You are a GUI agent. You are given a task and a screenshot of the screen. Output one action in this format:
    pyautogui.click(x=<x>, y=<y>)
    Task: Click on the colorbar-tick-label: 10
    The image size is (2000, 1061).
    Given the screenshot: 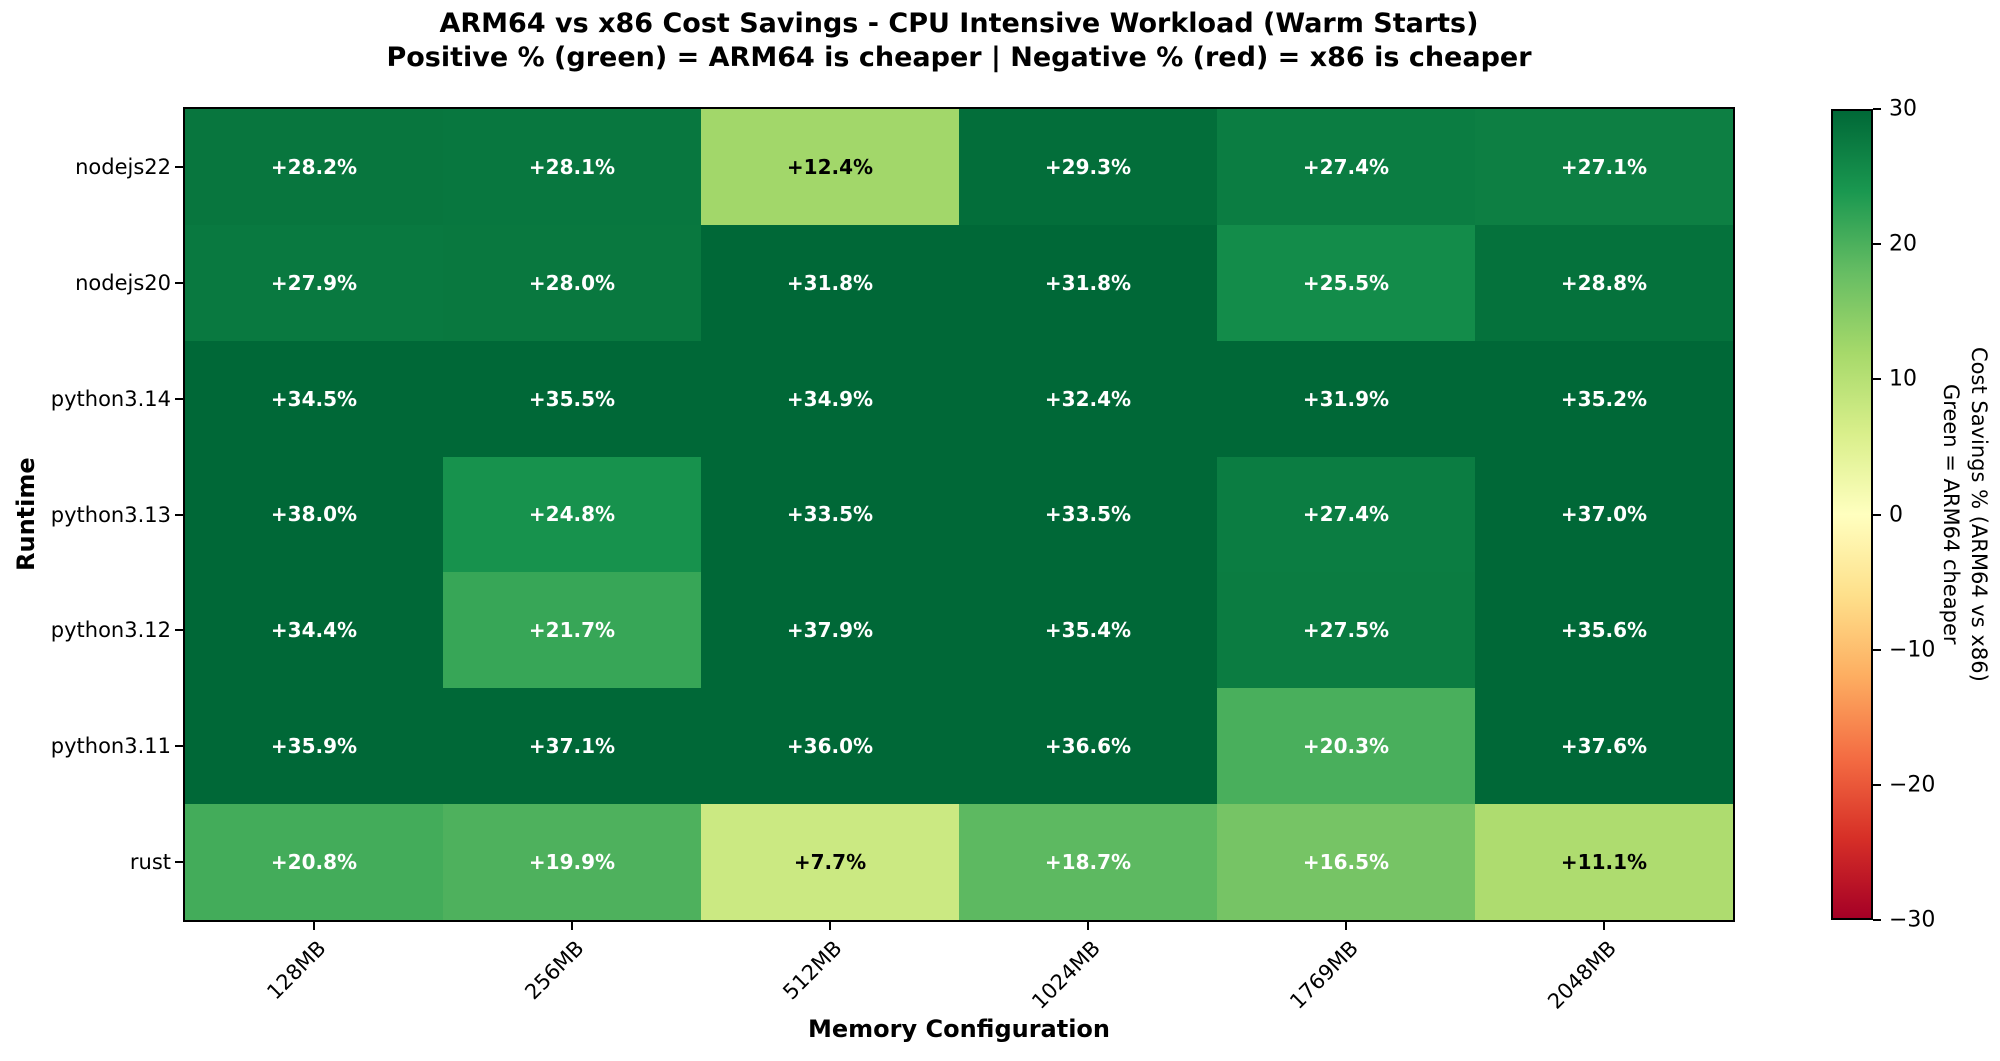 What is the action you would take?
    pyautogui.click(x=1903, y=379)
    